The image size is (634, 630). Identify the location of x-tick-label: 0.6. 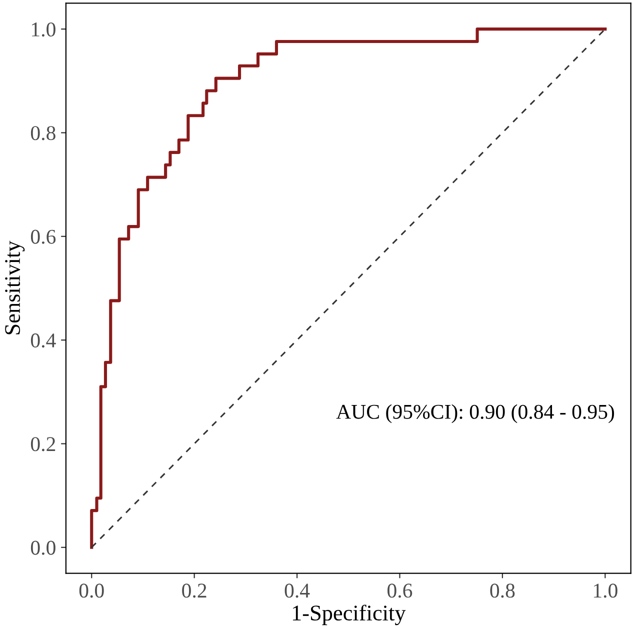
(400, 591).